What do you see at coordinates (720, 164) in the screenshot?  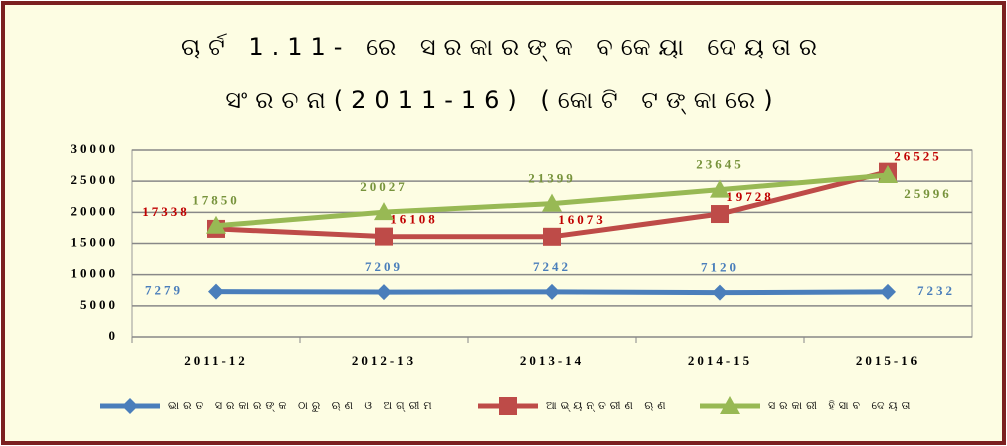 I see `data-label: 23645` at bounding box center [720, 164].